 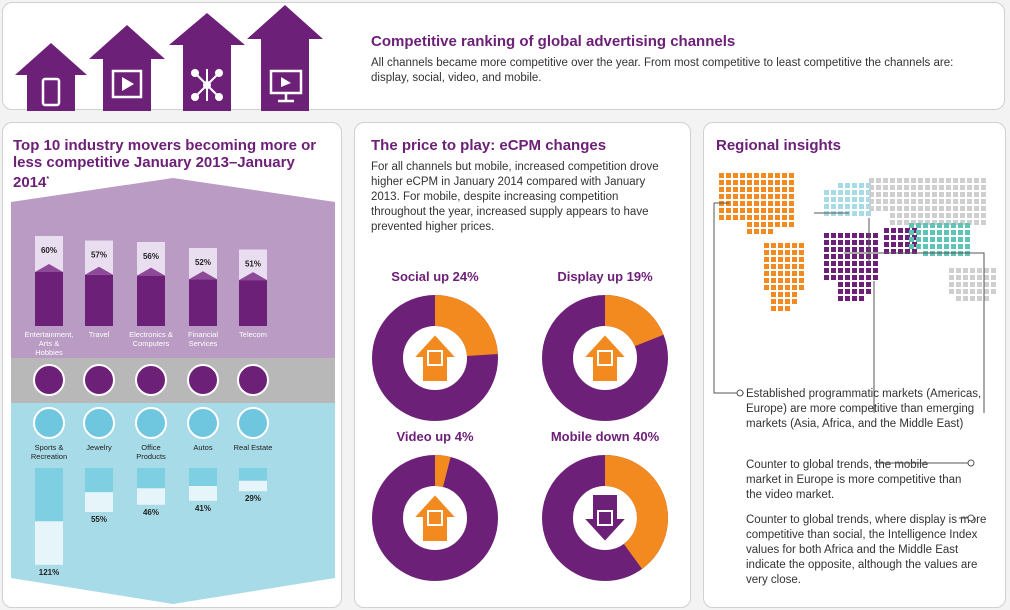 What do you see at coordinates (849, 307) in the screenshot?
I see `callout-lines` at bounding box center [849, 307].